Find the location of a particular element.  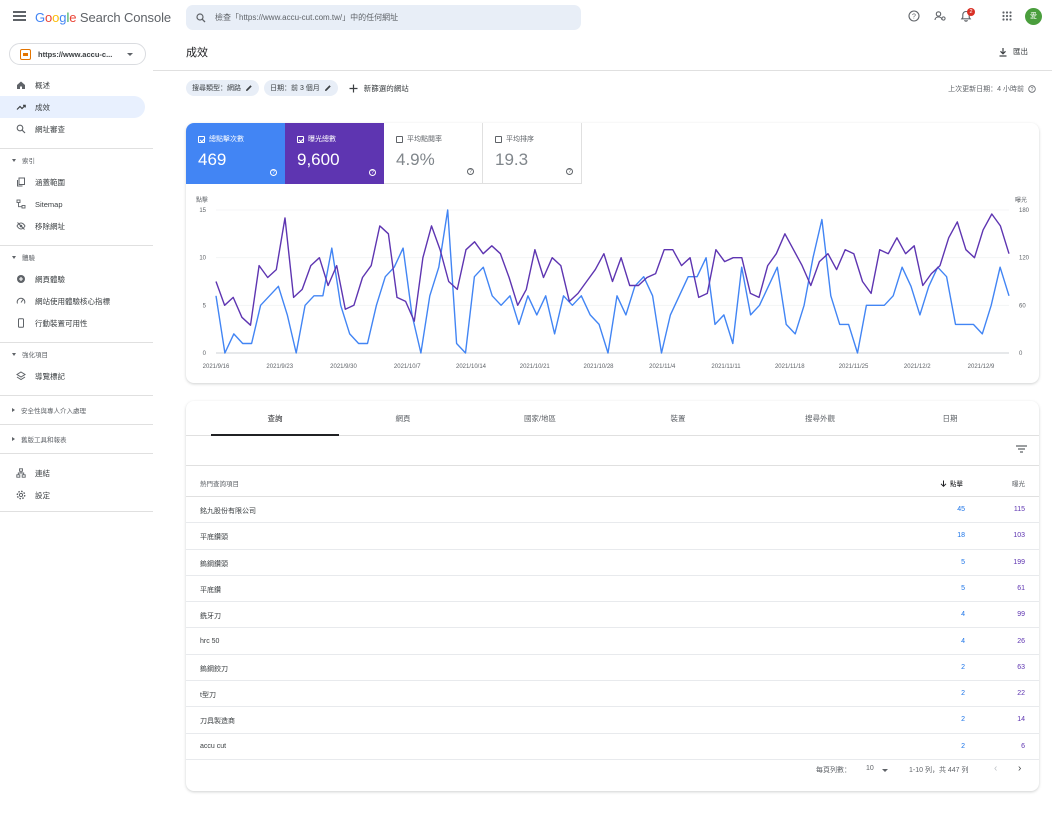

sidebar-item-settings: 設定 is located at coordinates (76, 495).